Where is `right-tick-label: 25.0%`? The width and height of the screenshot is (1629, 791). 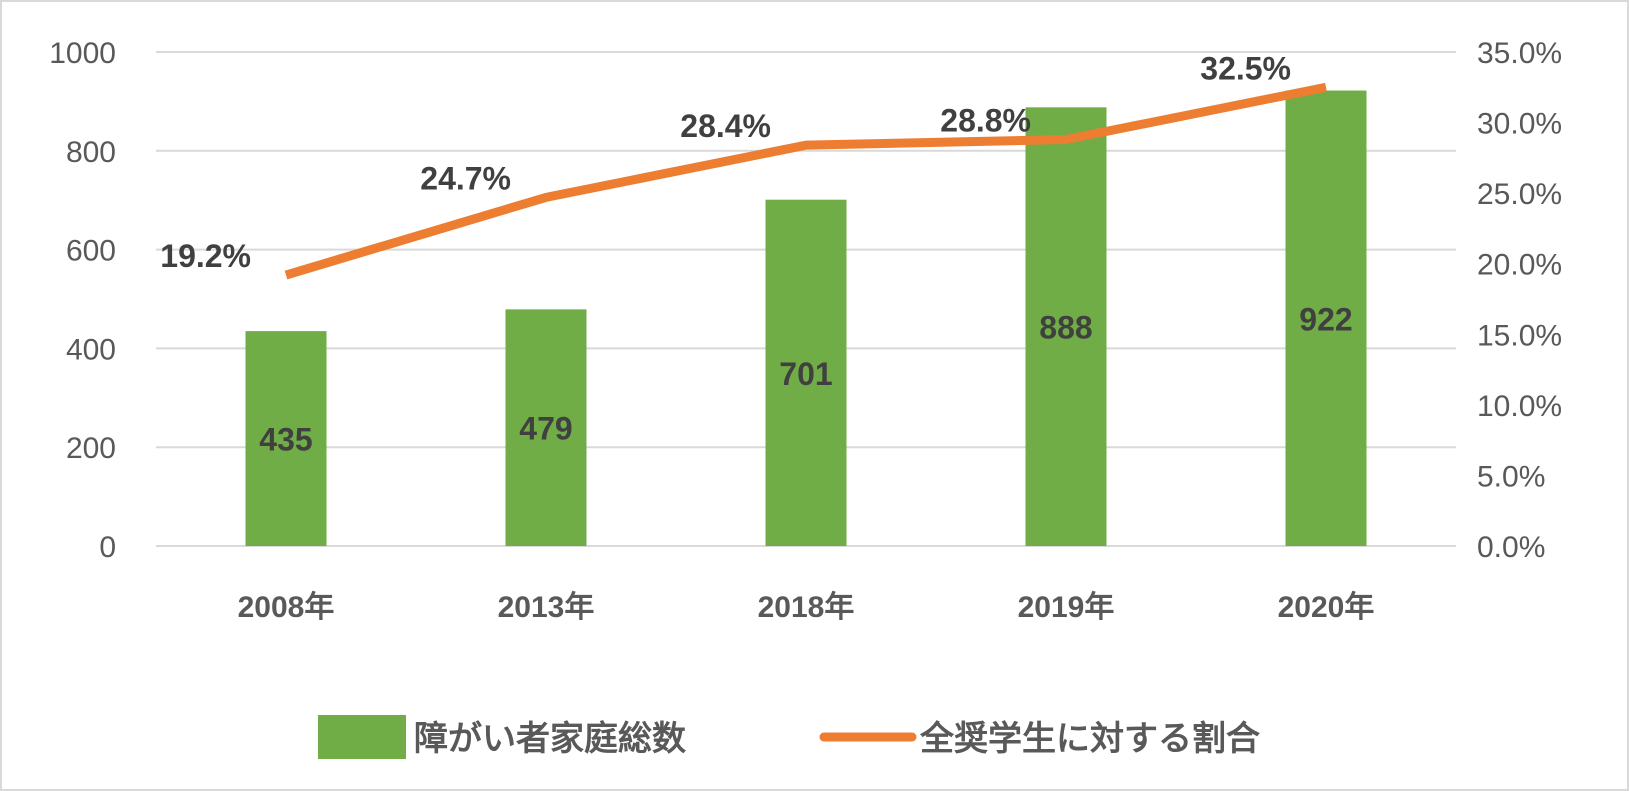 right-tick-label: 25.0% is located at coordinates (1519, 194).